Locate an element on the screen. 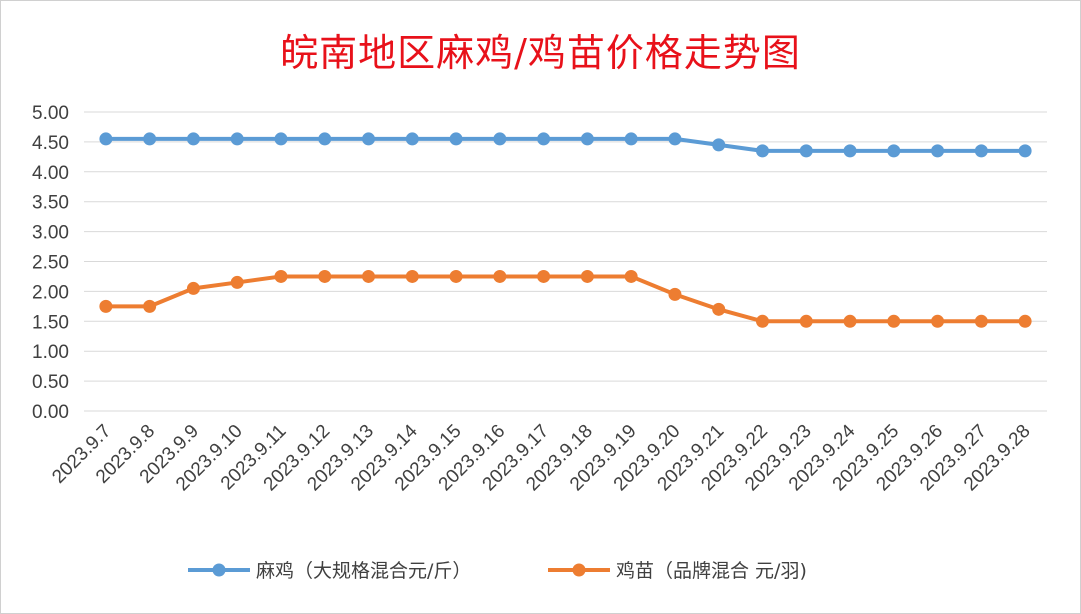 This screenshot has height=614, width=1081. y-tick-label: 1.00 is located at coordinates (50, 352).